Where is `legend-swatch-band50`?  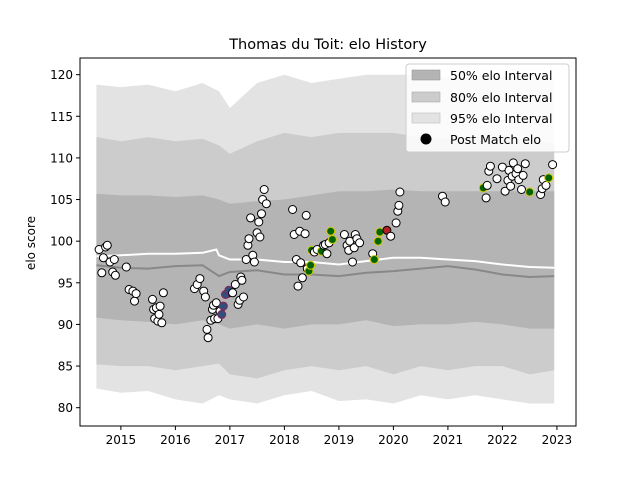
legend-swatch-band50 is located at coordinates (426, 75).